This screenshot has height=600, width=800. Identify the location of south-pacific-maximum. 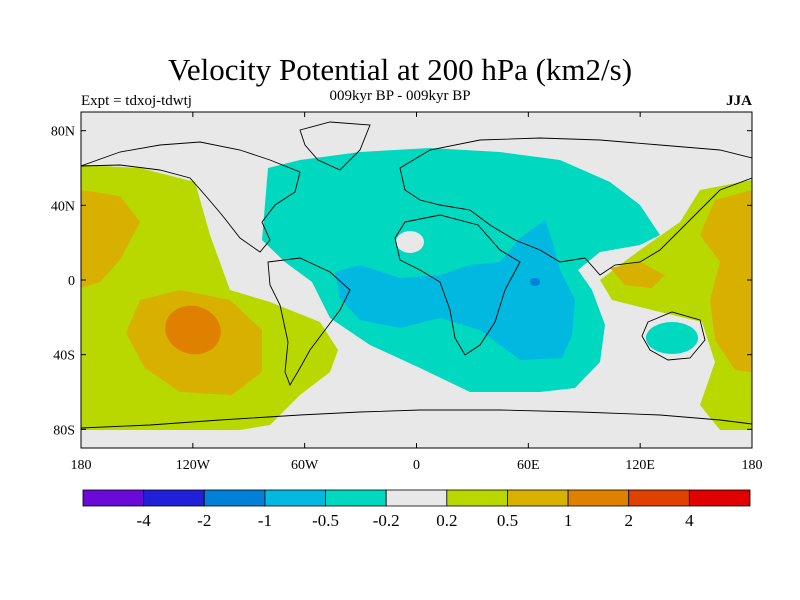
(193, 330).